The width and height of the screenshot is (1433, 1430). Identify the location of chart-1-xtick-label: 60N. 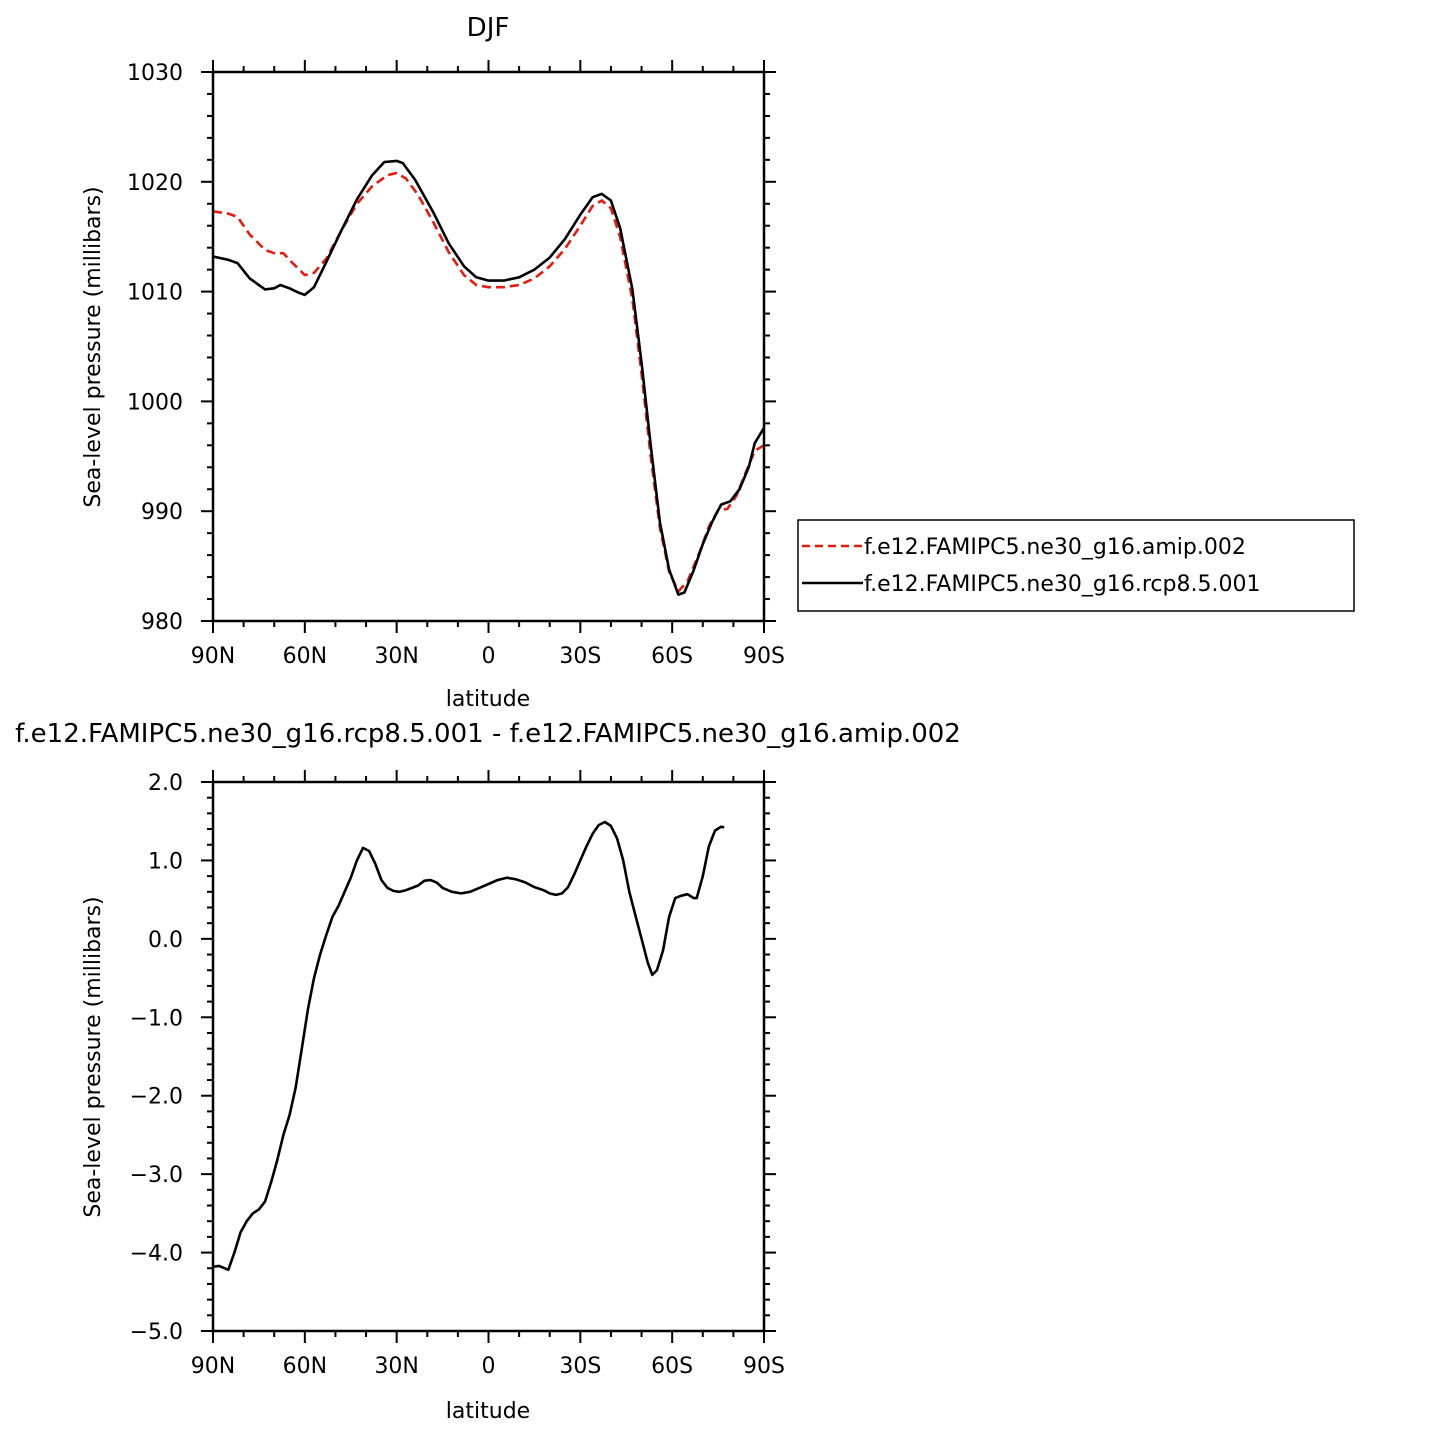
(305, 1366).